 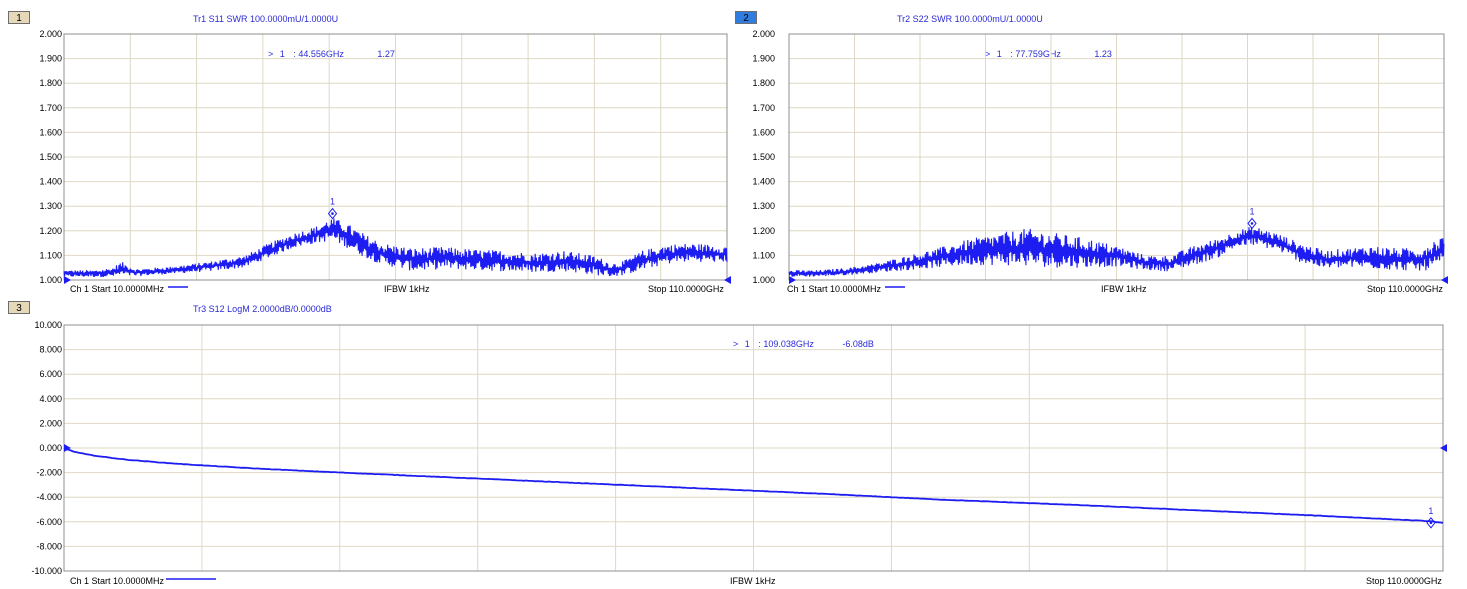 I want to click on trace-title-3: Tr3 S12 LogM 2.0000dB/0.0000dB, so click(x=262, y=309).